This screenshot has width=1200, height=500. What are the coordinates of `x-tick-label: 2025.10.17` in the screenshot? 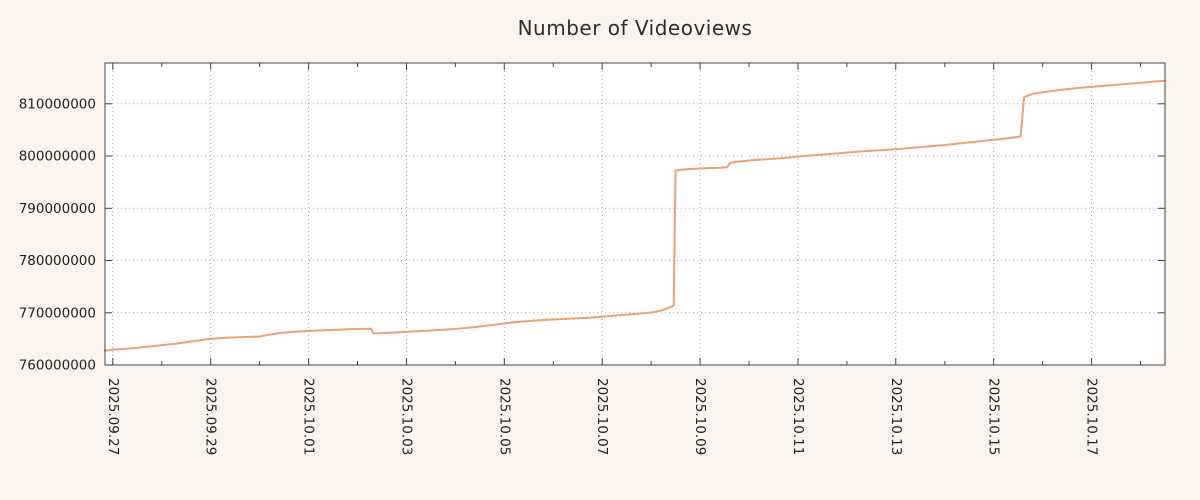 It's located at (1092, 416).